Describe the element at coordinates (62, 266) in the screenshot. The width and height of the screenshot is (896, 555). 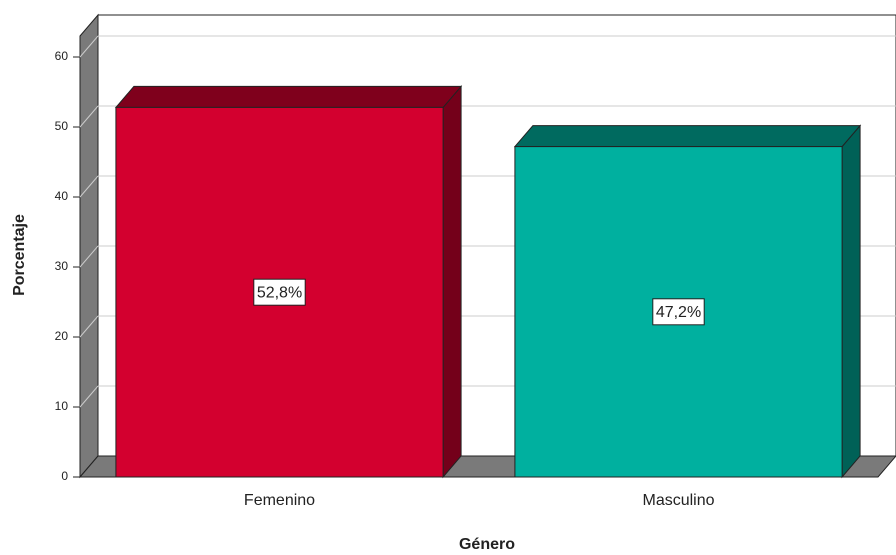
I see `y-tick-label: 30` at that location.